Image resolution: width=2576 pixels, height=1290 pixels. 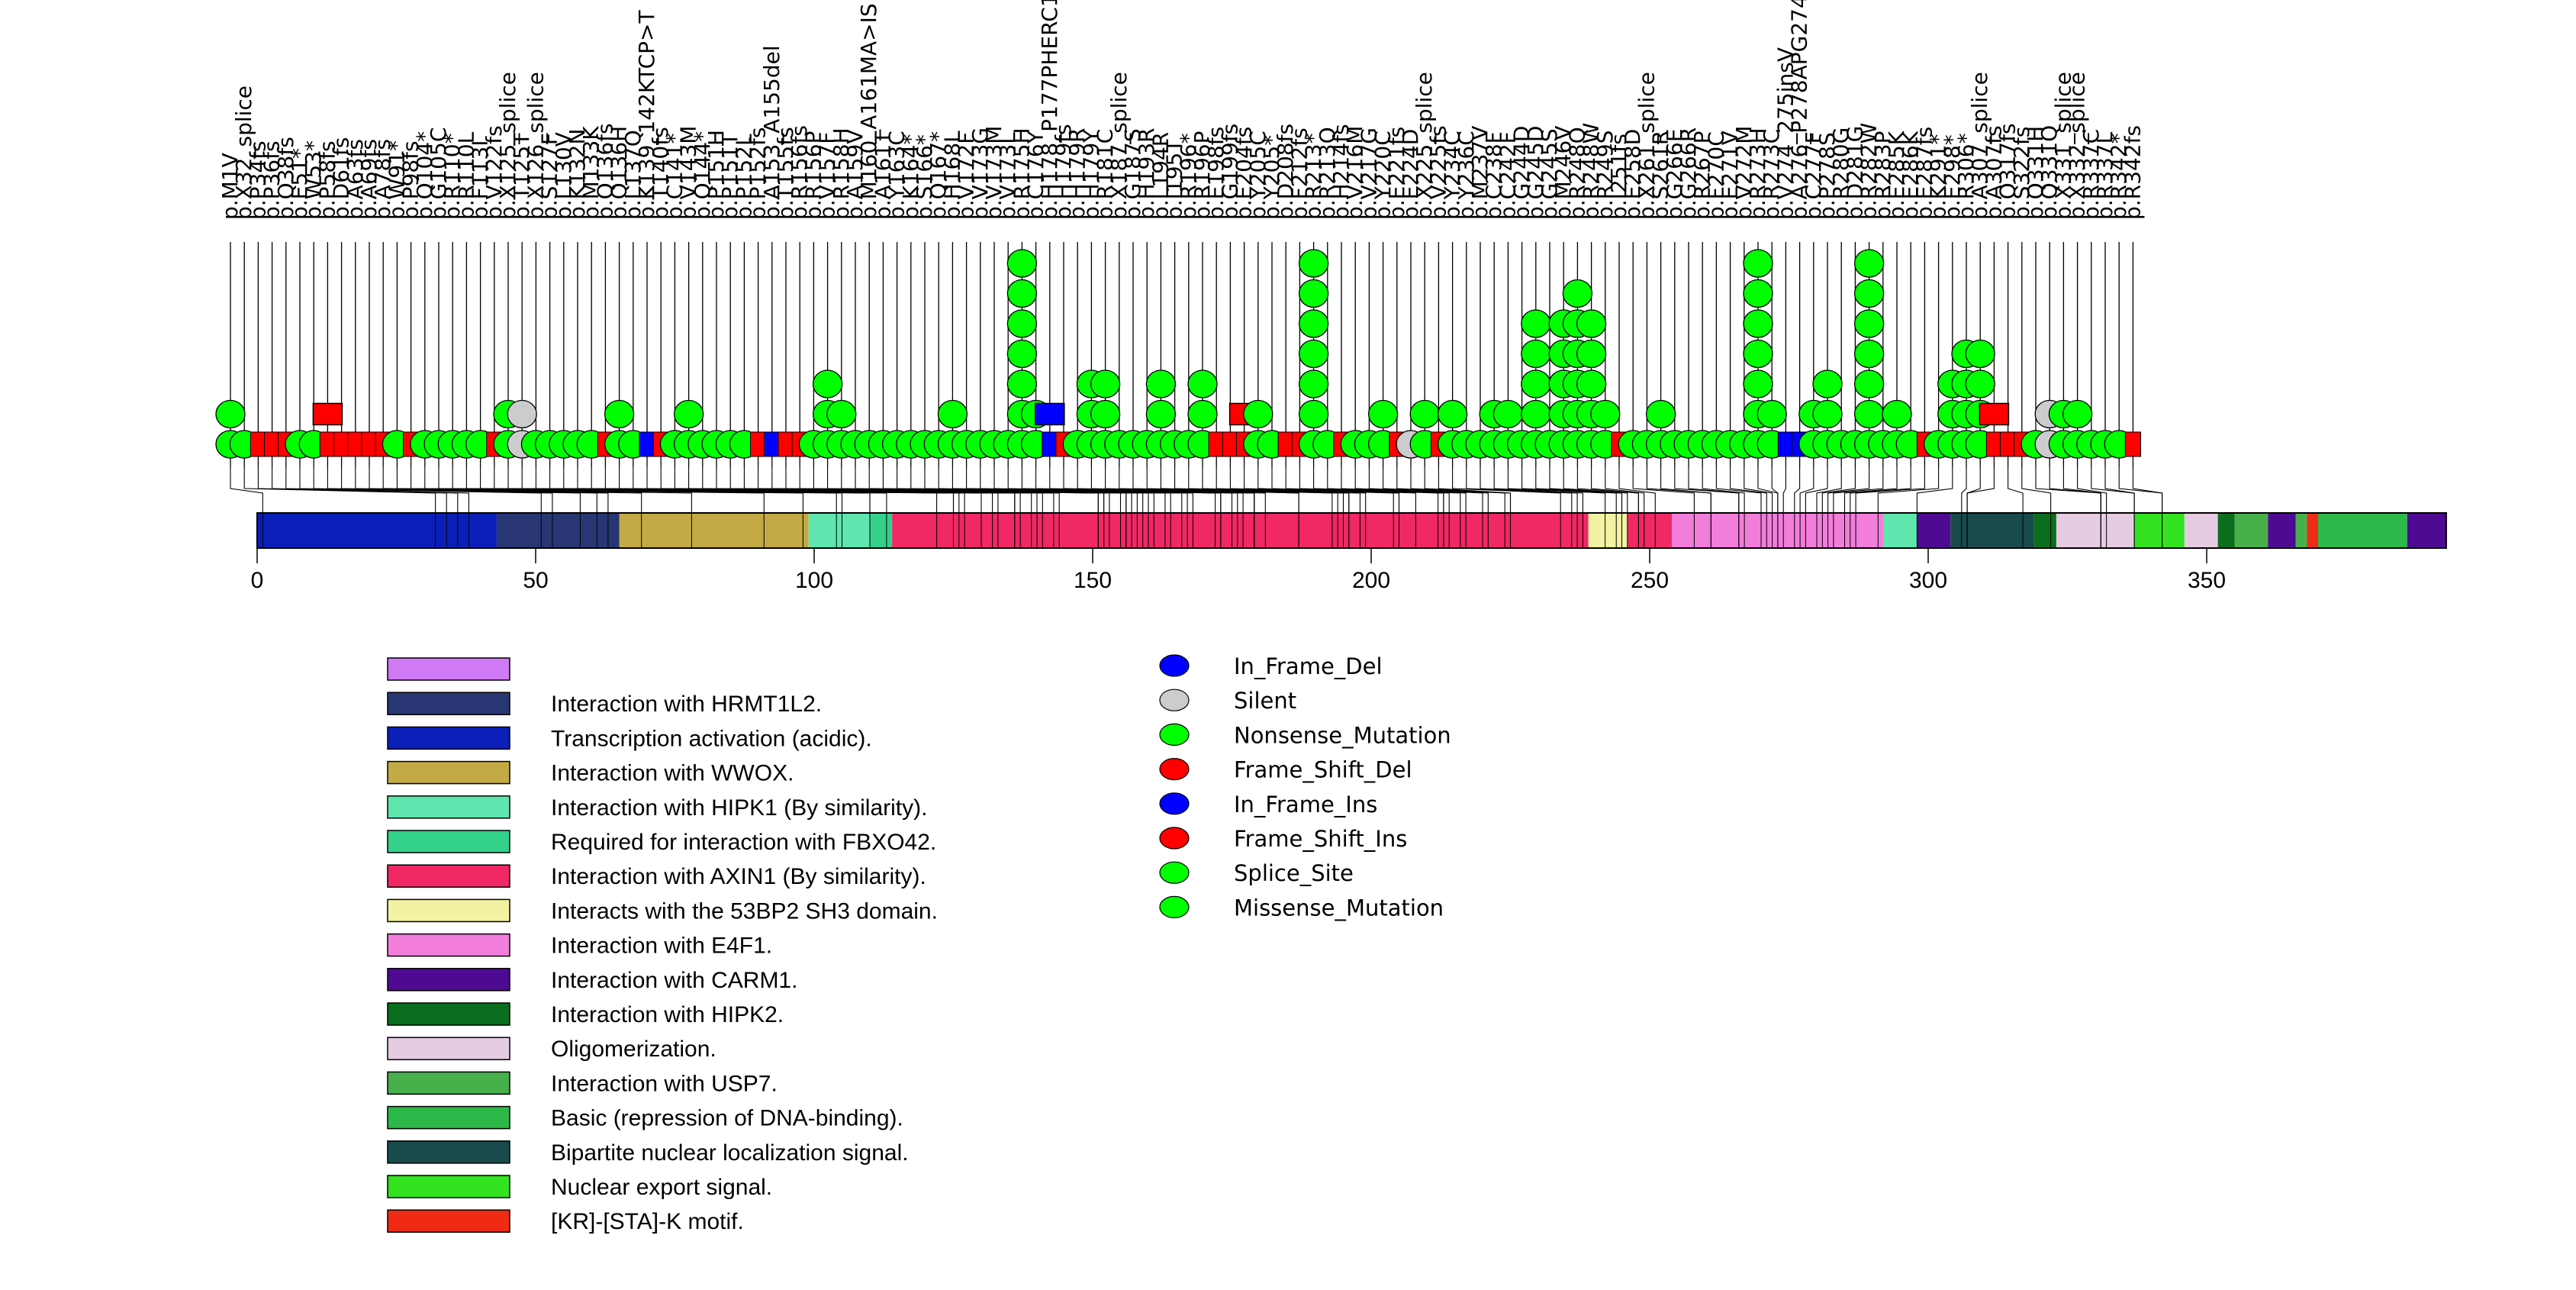 What do you see at coordinates (1785, 134) in the screenshot?
I see `mutation-label: p.V274_275insV` at bounding box center [1785, 134].